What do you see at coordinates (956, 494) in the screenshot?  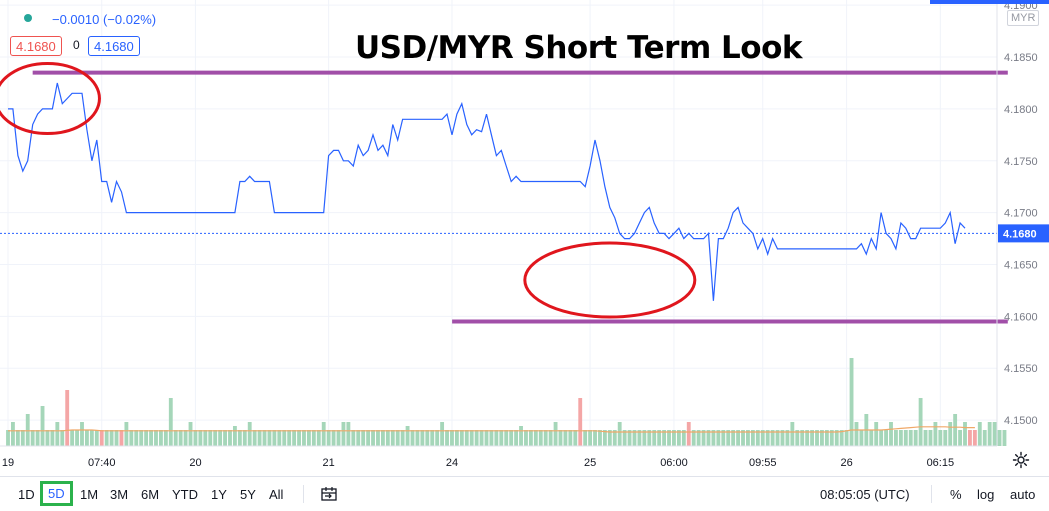 I see `percent-scale-toggle: %` at bounding box center [956, 494].